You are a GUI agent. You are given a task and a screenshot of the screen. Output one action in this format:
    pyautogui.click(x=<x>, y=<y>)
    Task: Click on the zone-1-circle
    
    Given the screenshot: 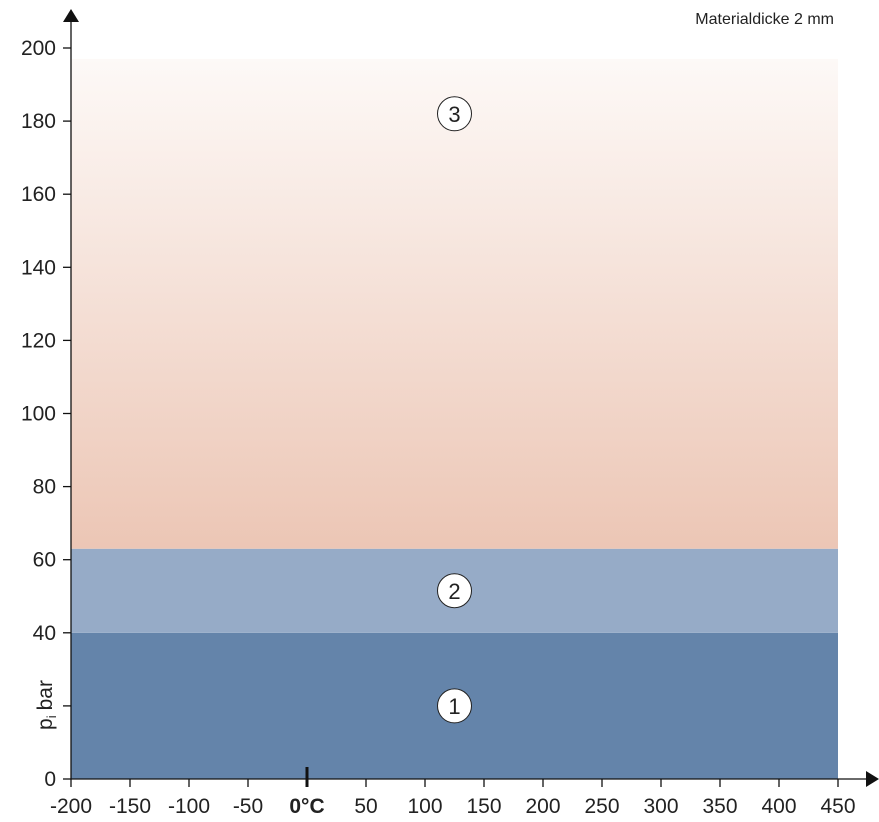 What is the action you would take?
    pyautogui.click(x=454, y=706)
    